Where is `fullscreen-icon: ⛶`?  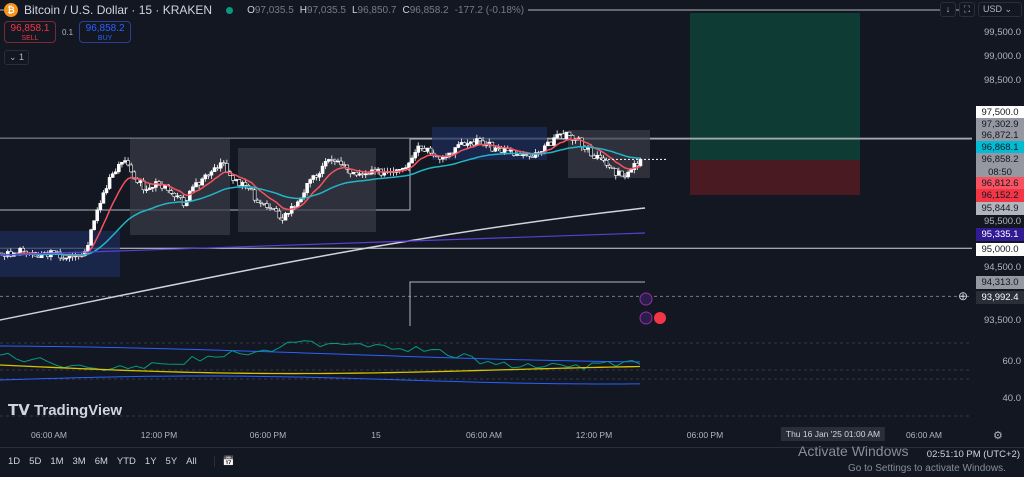 fullscreen-icon: ⛶ is located at coordinates (967, 9).